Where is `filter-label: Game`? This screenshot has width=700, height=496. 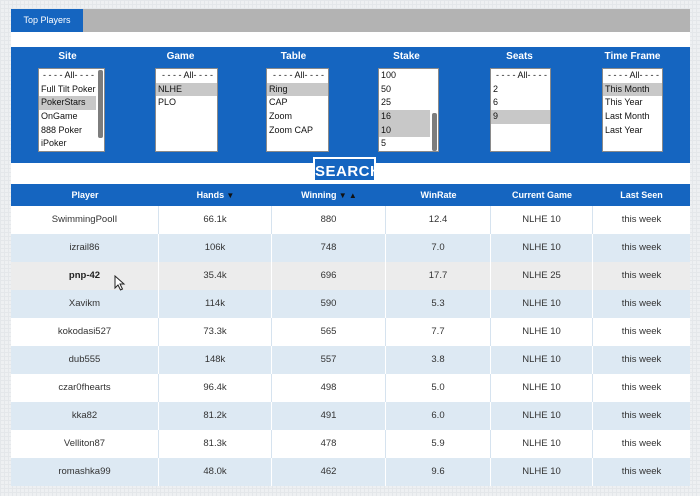
filter-label: Game is located at coordinates (180, 56).